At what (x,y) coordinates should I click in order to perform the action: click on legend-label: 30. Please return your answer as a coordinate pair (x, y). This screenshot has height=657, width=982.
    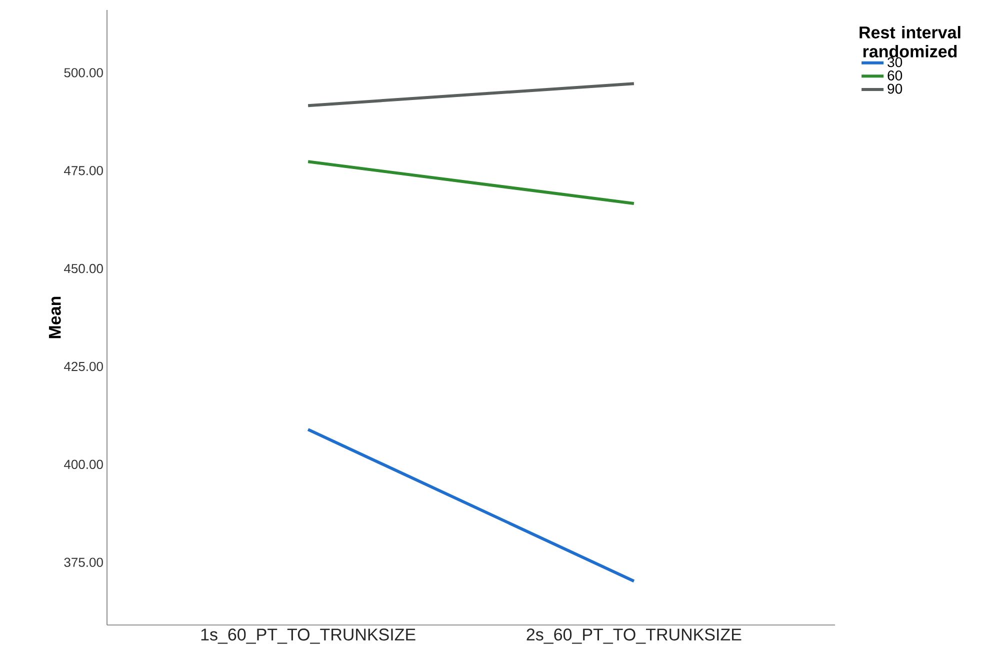
    Looking at the image, I should click on (895, 62).